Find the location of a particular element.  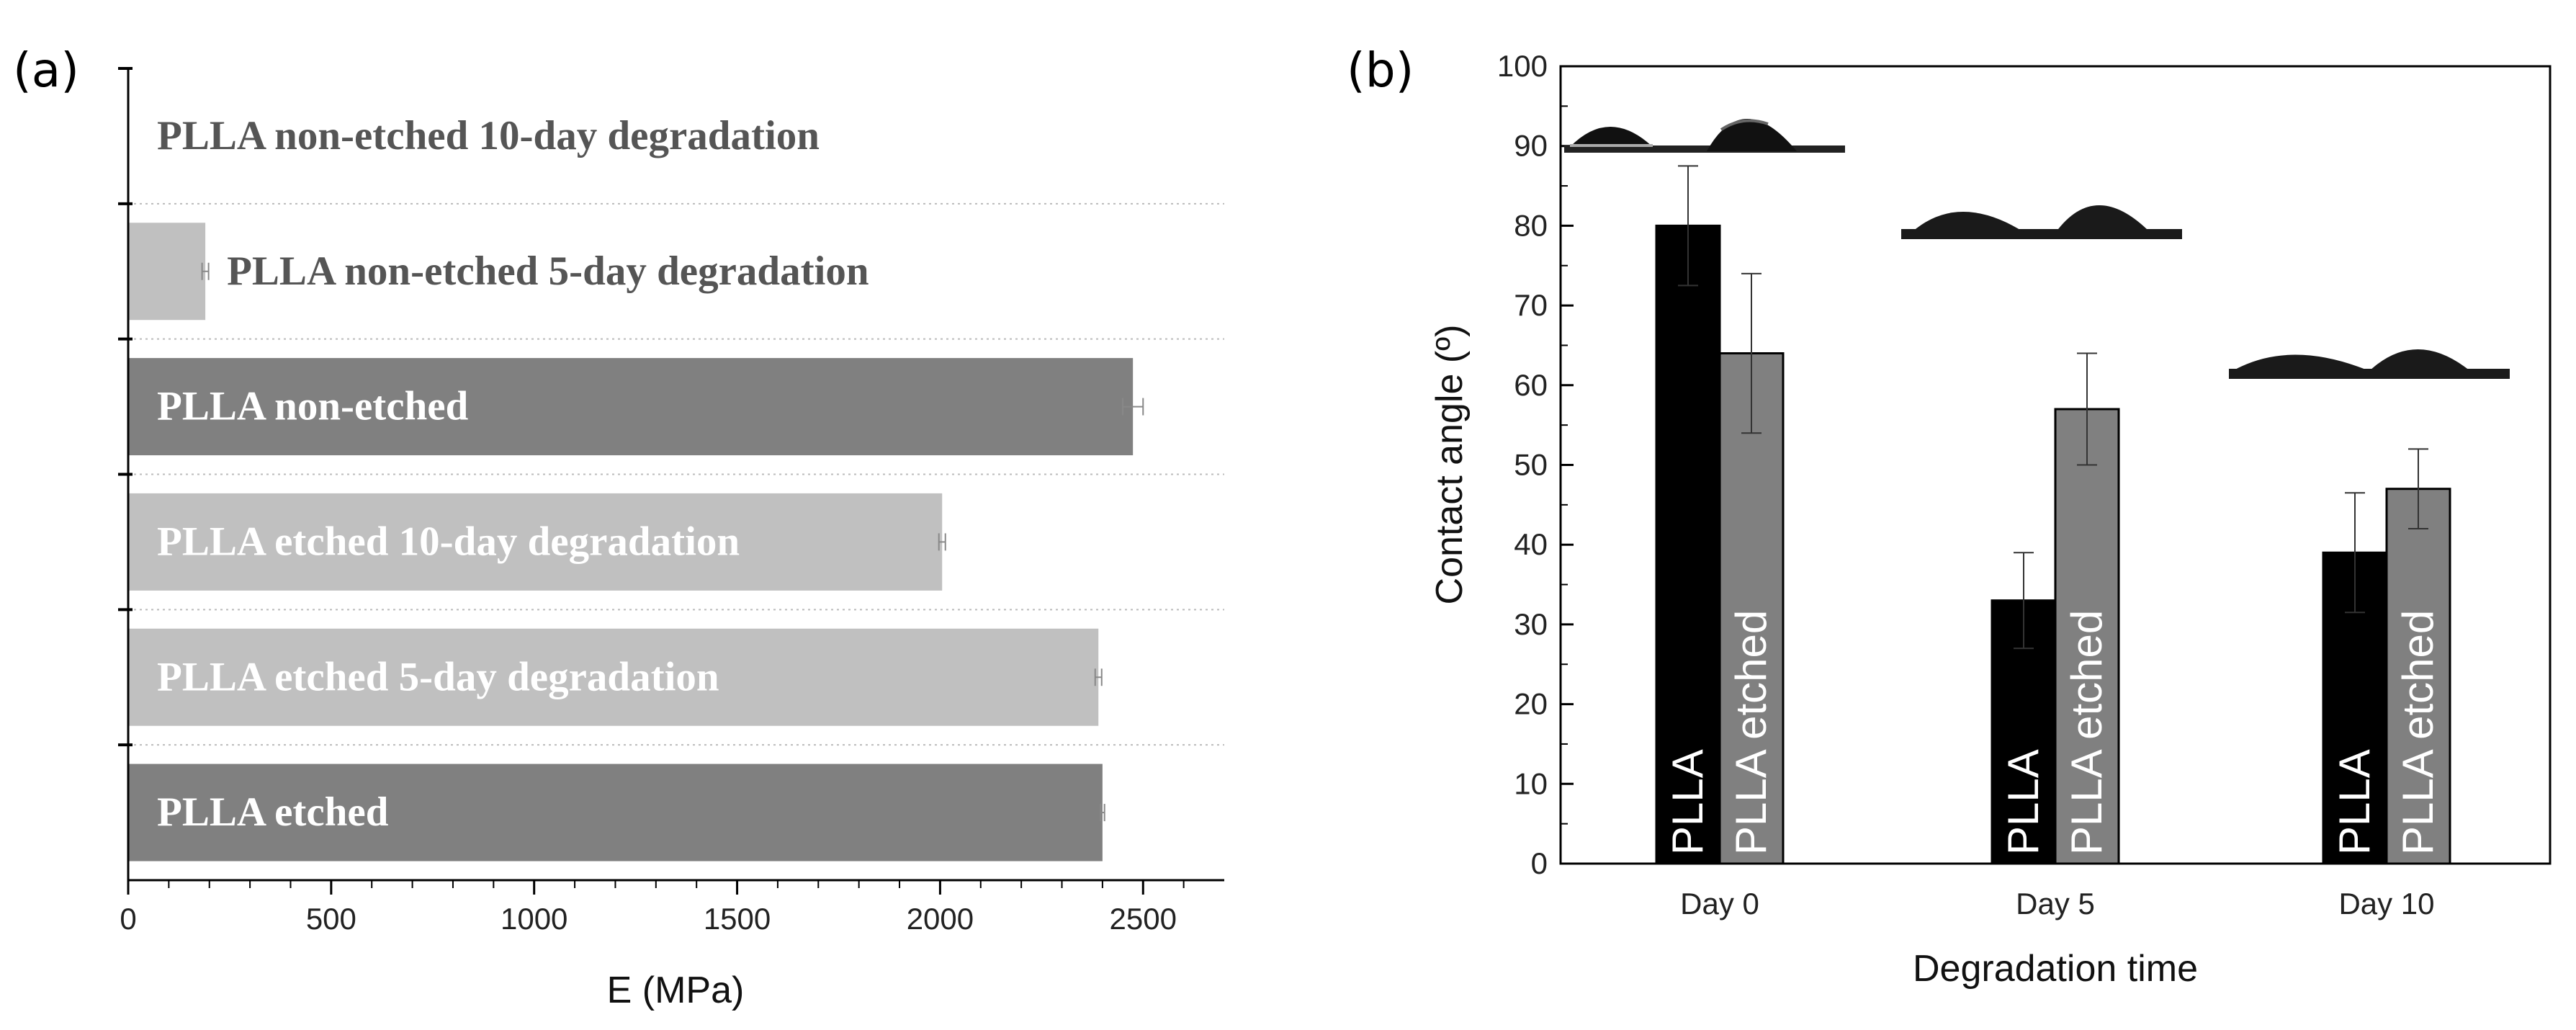

chart-b-x-ticks: Day 0 Day 5 Day 10 is located at coordinates (2057, 886).